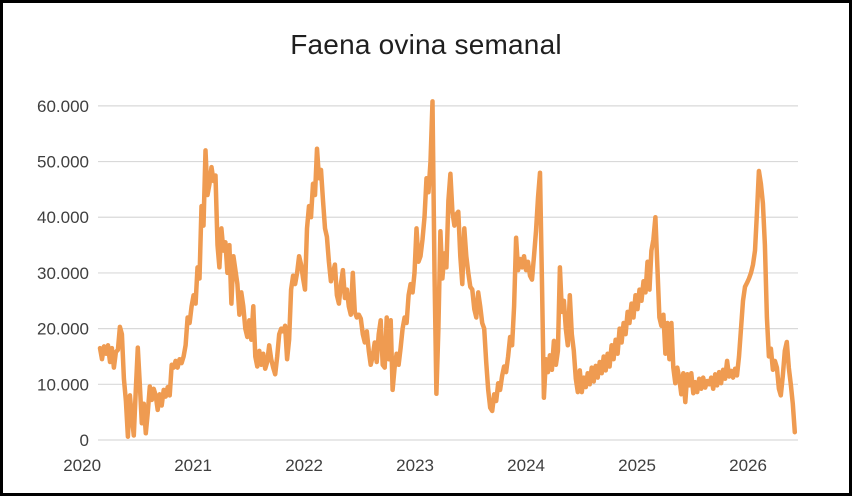 The width and height of the screenshot is (852, 496). Describe the element at coordinates (637, 465) in the screenshot. I see `x-axis-tick-label: 2025` at that location.